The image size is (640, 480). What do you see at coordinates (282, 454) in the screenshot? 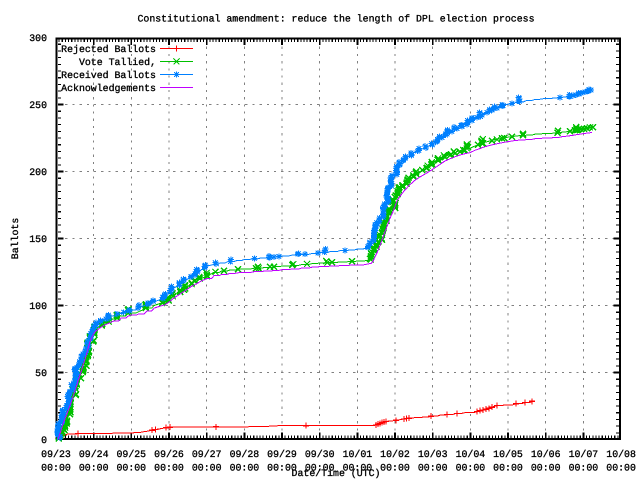
I see `svg-text: 09/29` at bounding box center [282, 454].